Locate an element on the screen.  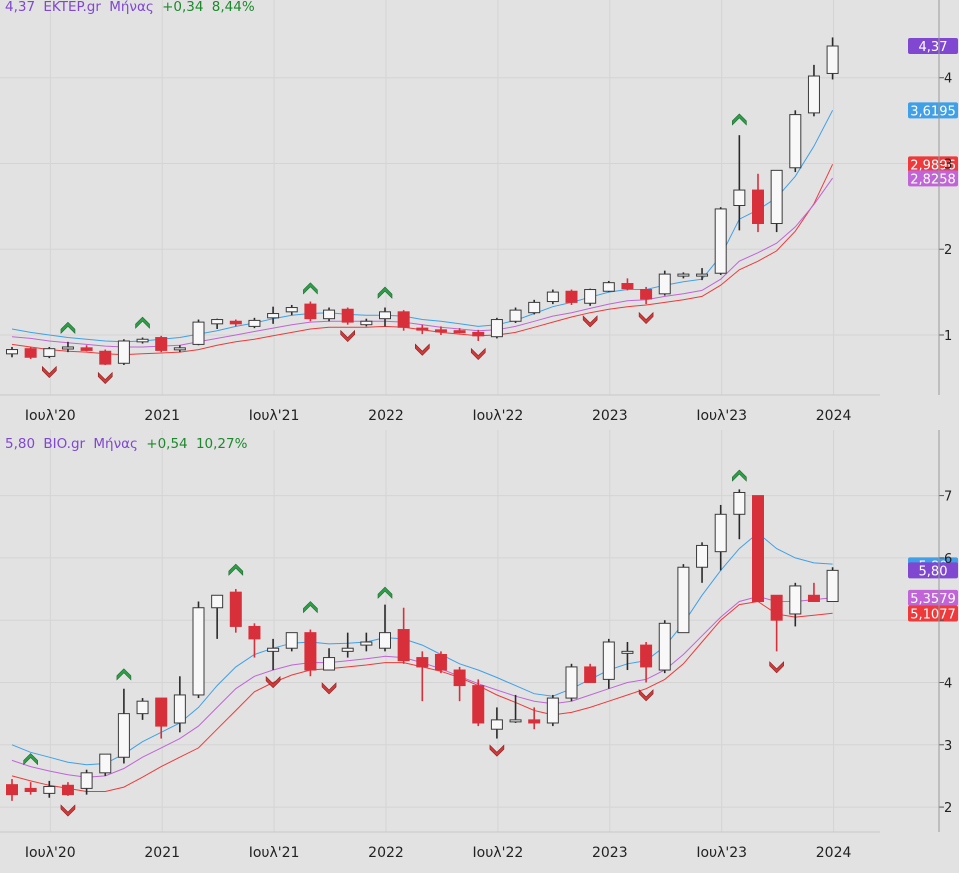
x-tick-label: Ιουλ'21 is located at coordinates (274, 416).